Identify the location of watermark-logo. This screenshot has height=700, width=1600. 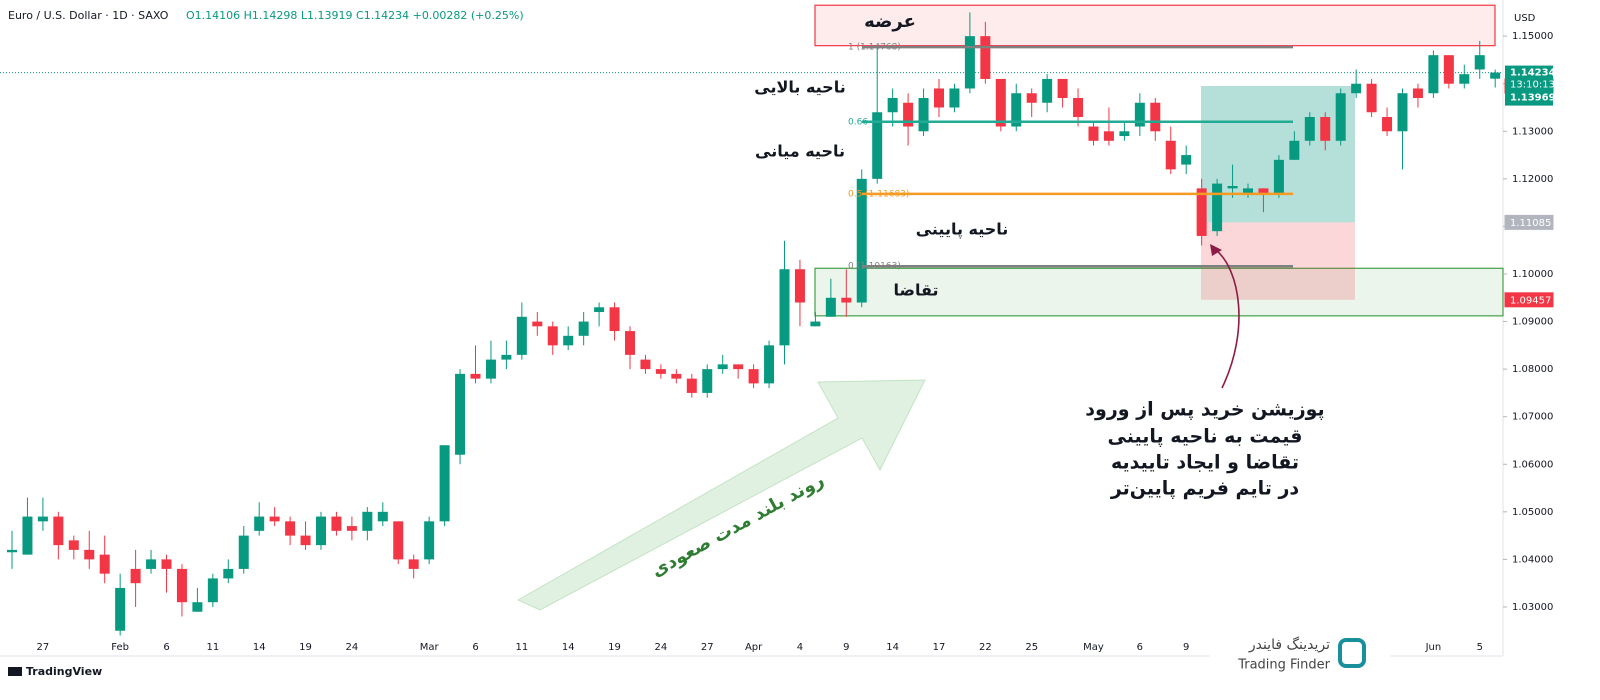
(1352, 653).